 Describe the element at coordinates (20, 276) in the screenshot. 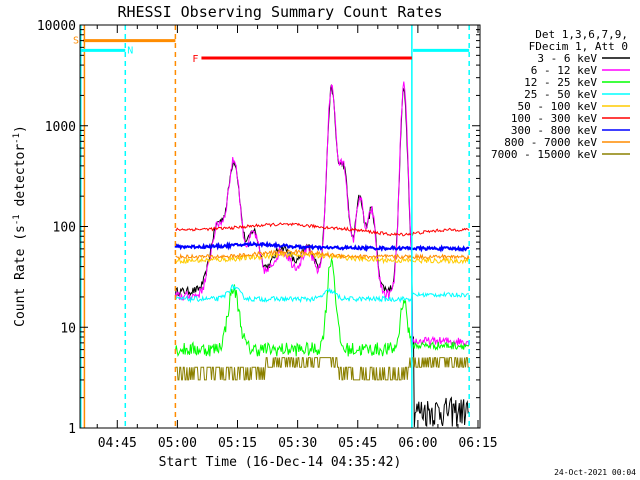

I see `y-axis-label-part: Count Rate (s` at that location.